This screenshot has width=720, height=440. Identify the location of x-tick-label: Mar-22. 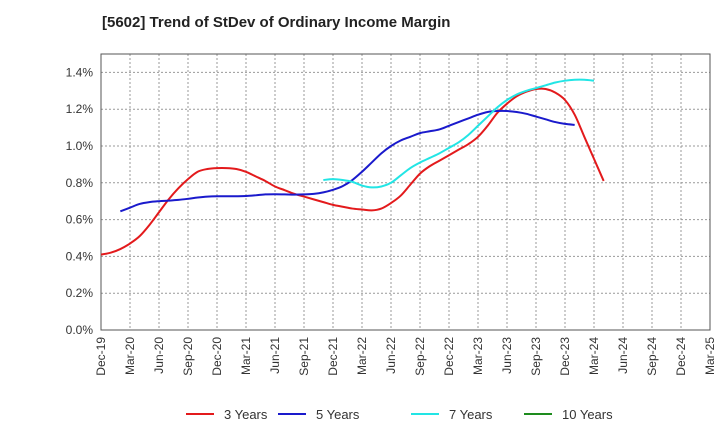
(362, 356).